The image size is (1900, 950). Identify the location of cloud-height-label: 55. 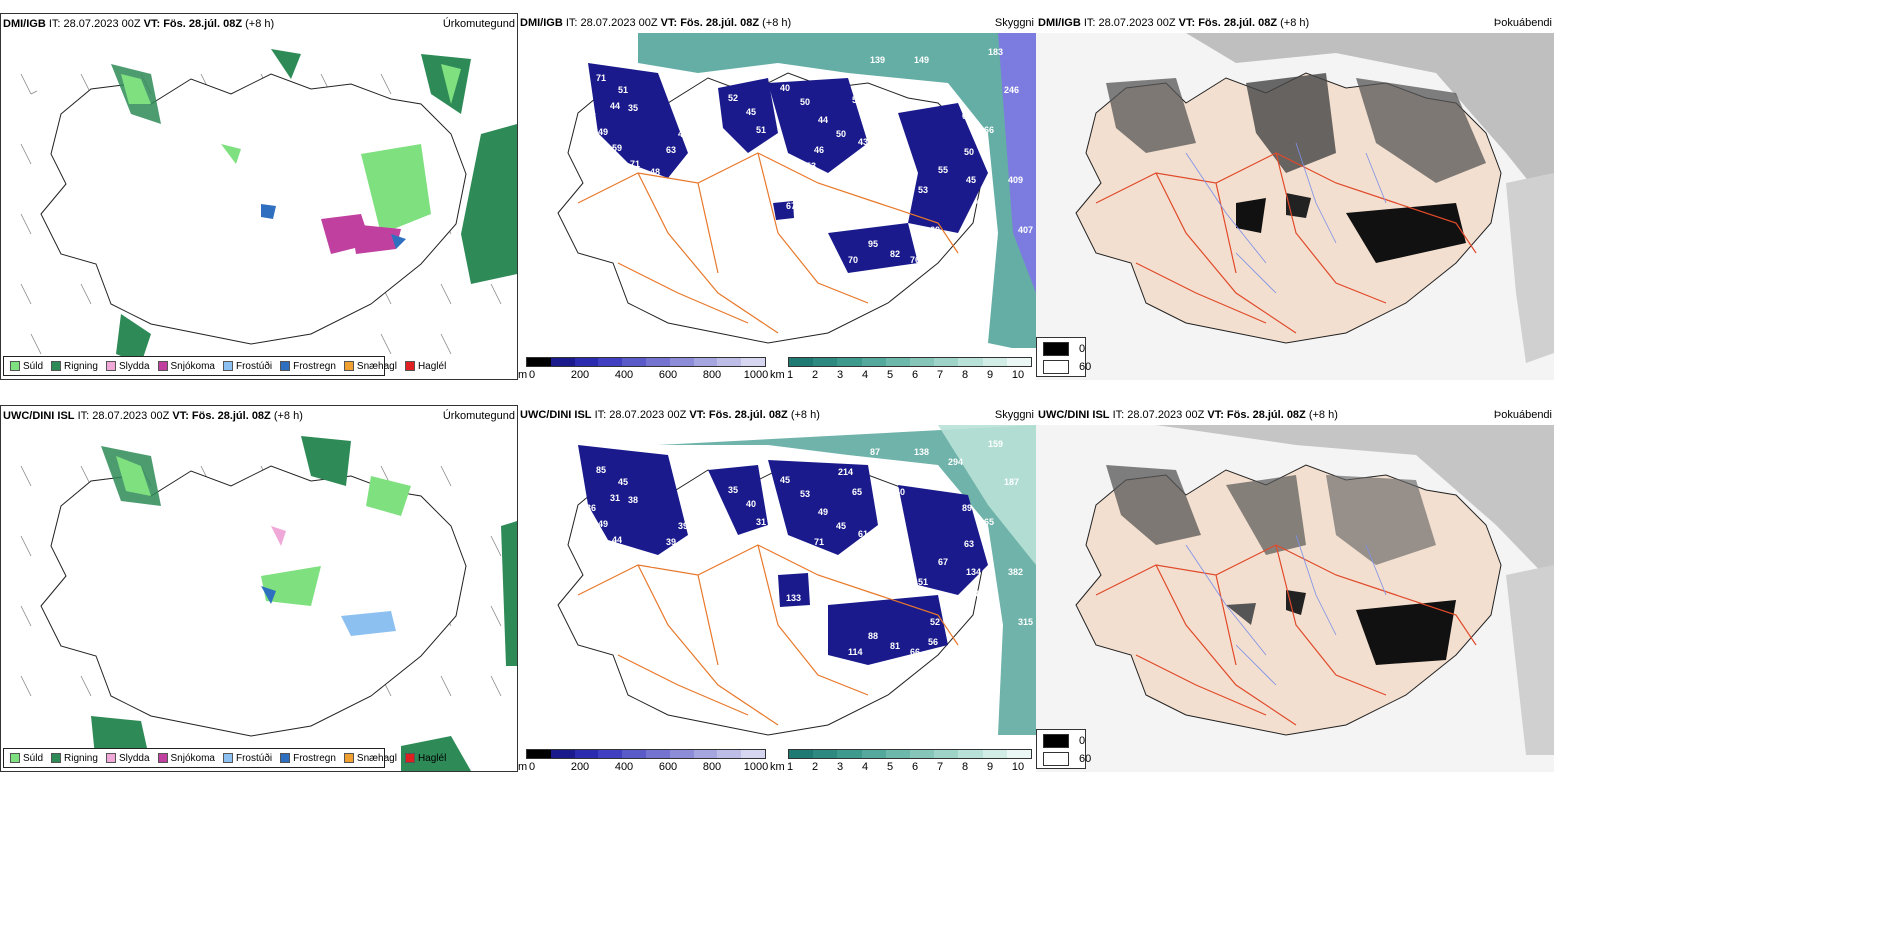
(635, 556).